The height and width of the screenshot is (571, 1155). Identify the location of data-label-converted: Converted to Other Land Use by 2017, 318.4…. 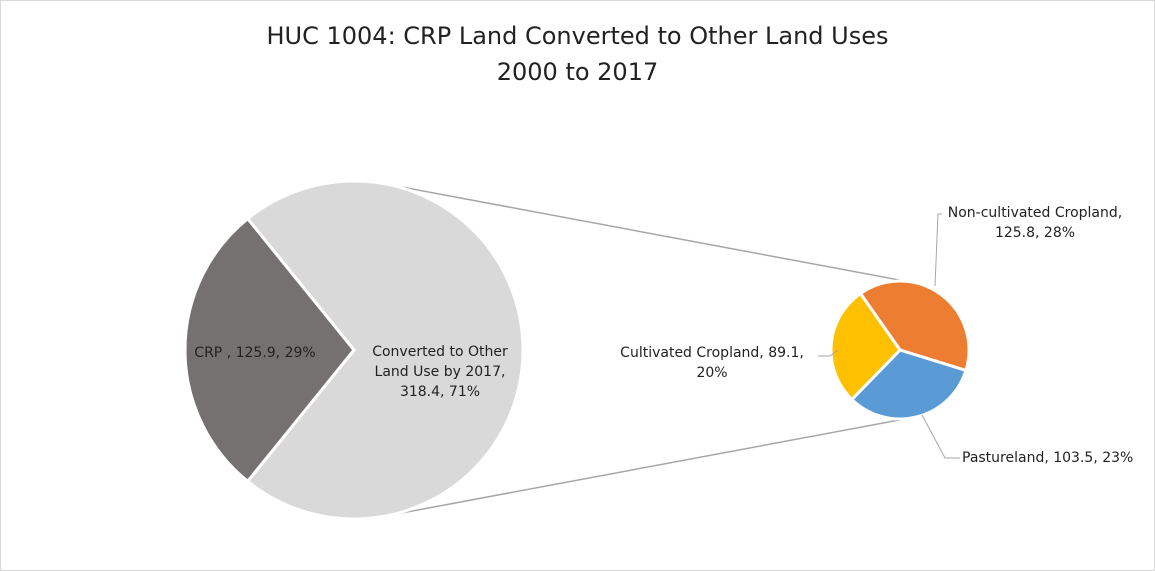
(440, 372).